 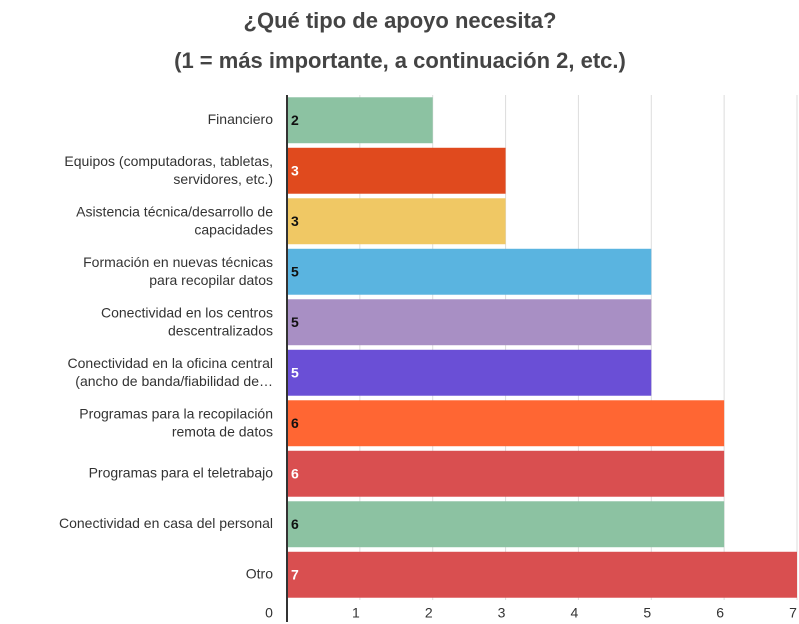 What do you see at coordinates (720, 613) in the screenshot?
I see `x-tick-label: 6` at bounding box center [720, 613].